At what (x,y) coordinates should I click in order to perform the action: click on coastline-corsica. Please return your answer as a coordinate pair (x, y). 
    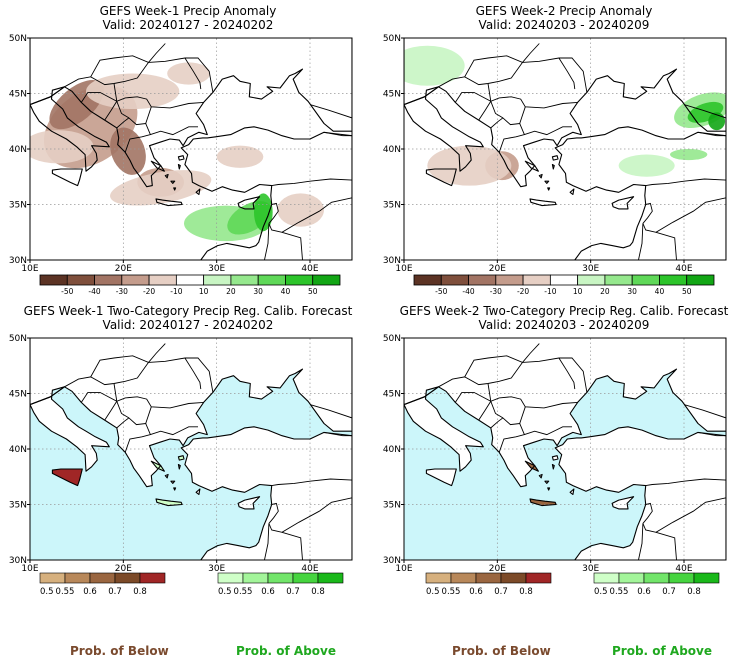
    Looking at the image, I should click on (395, 125).